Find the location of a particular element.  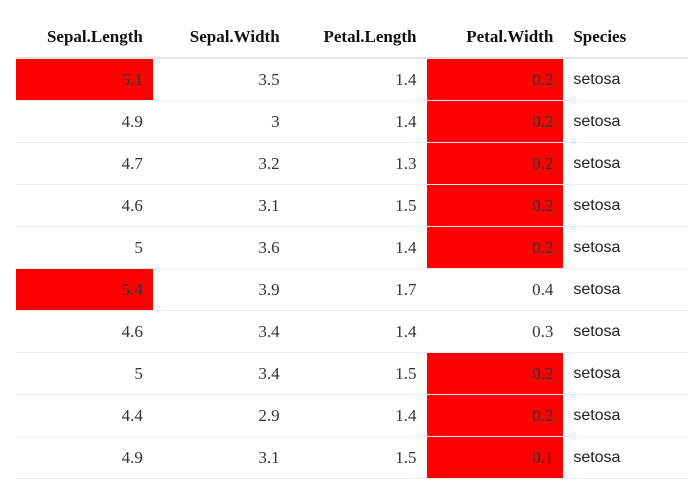

numeric-cell: 0.3 is located at coordinates (495, 331).